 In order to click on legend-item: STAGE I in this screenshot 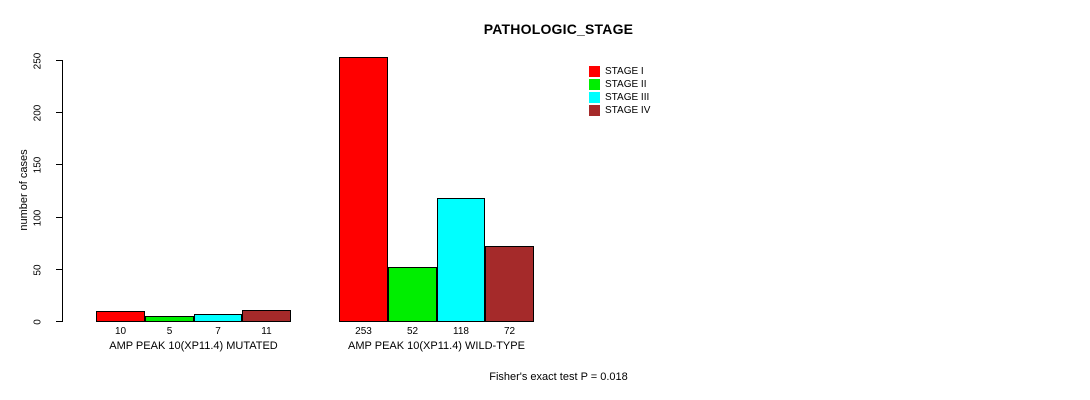, I will do `click(619, 71)`.